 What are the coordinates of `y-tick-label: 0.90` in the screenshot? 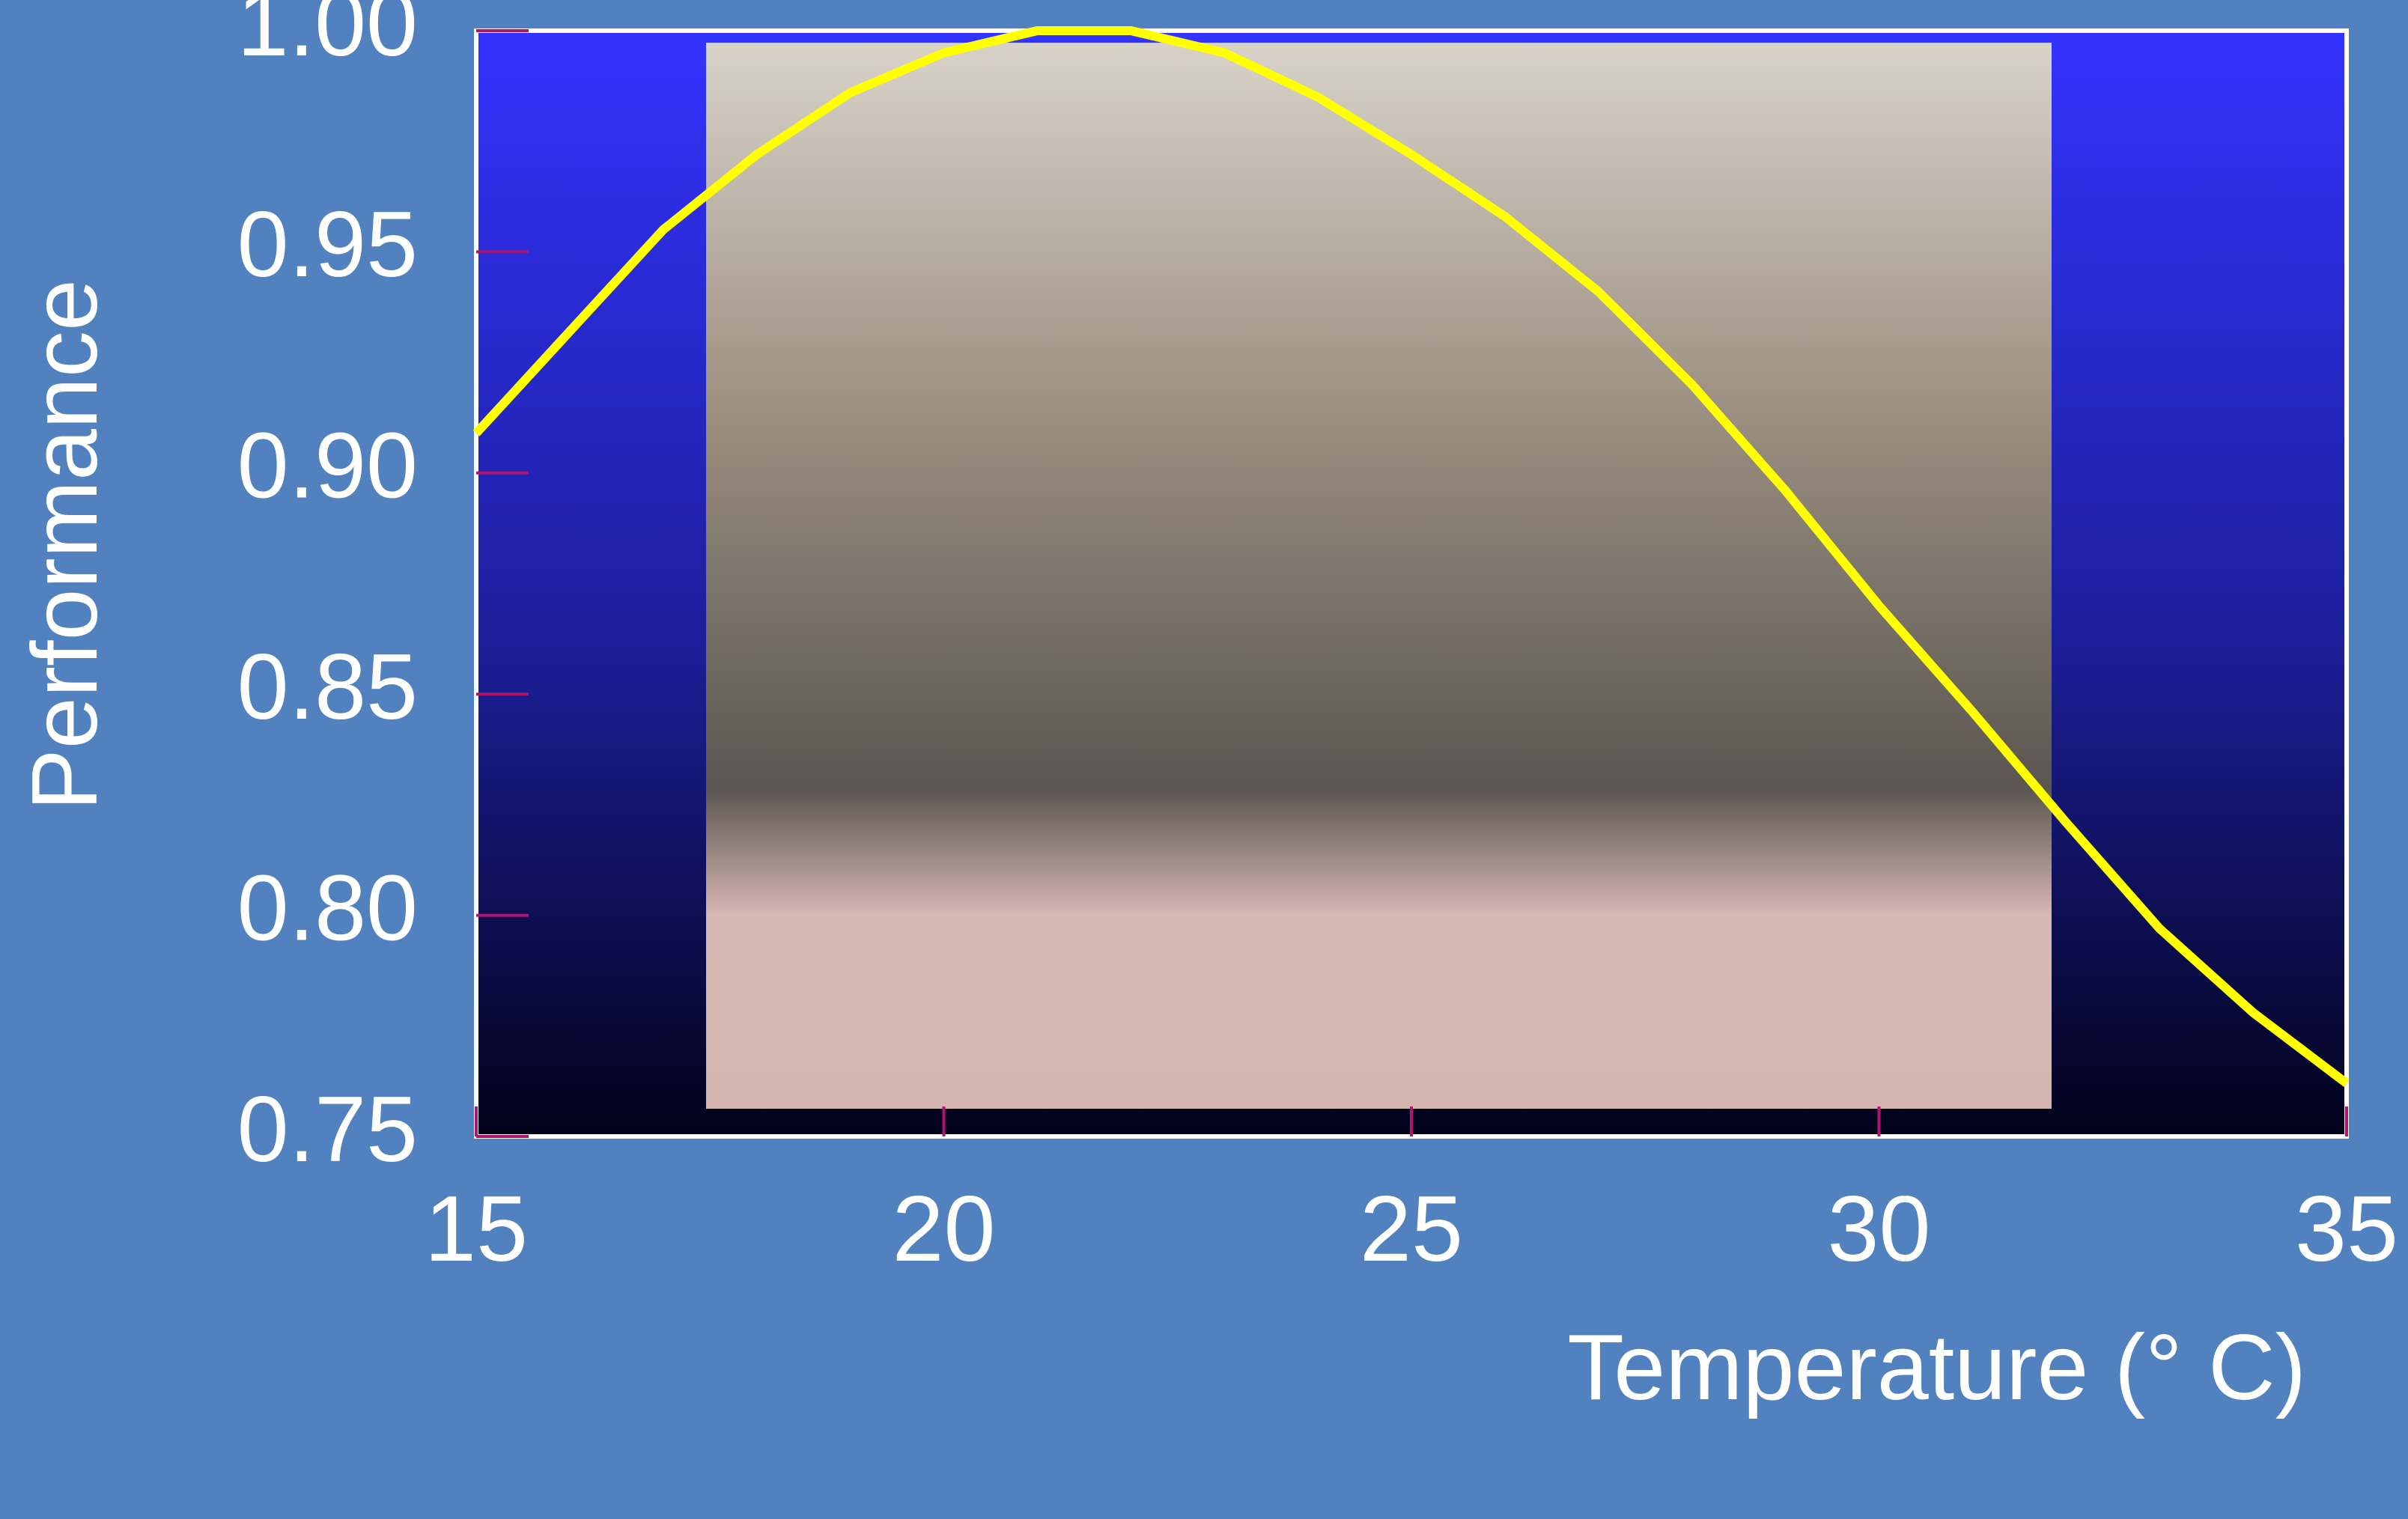 It's located at (327, 466).